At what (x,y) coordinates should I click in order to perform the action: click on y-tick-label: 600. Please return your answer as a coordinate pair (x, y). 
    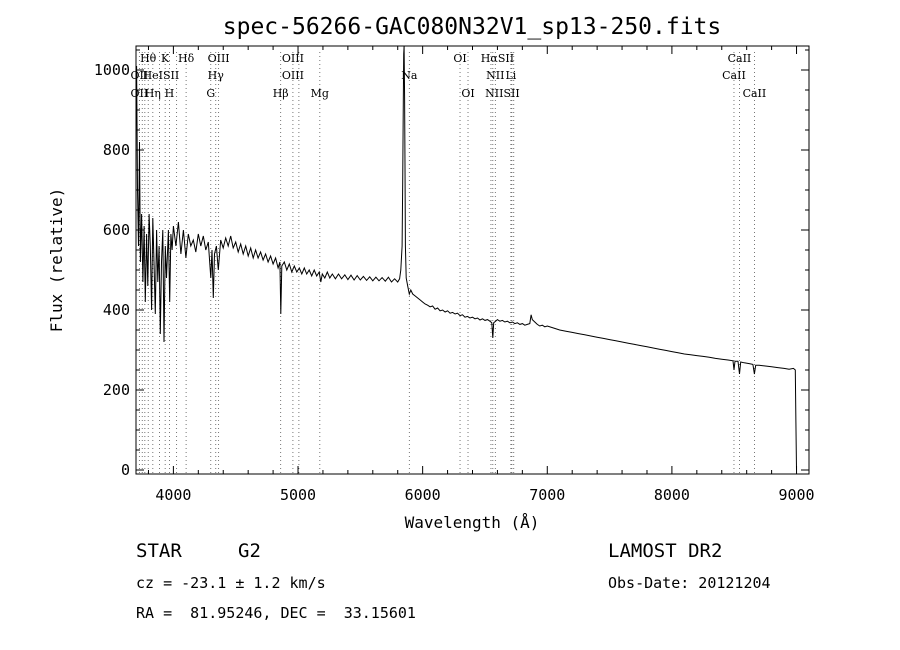
    Looking at the image, I should click on (116, 230).